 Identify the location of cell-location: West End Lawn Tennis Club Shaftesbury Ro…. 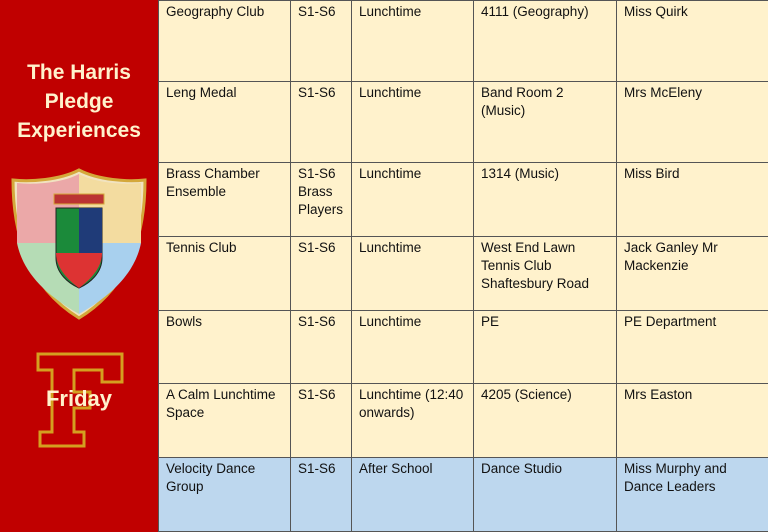
(545, 274).